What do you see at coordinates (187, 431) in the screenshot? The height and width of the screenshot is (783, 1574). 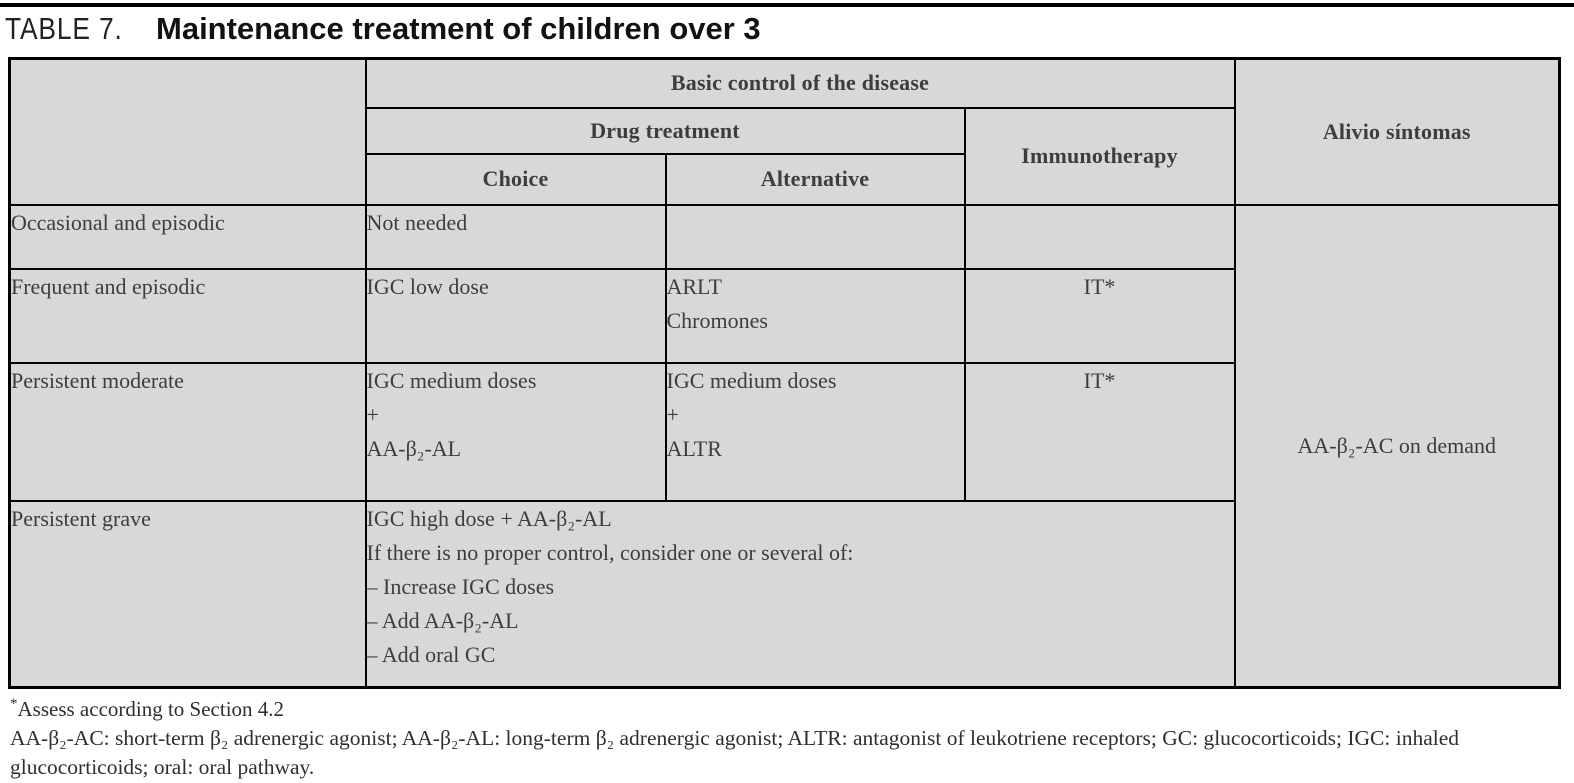 I see `severity-label-cell: Persistent moderate` at bounding box center [187, 431].